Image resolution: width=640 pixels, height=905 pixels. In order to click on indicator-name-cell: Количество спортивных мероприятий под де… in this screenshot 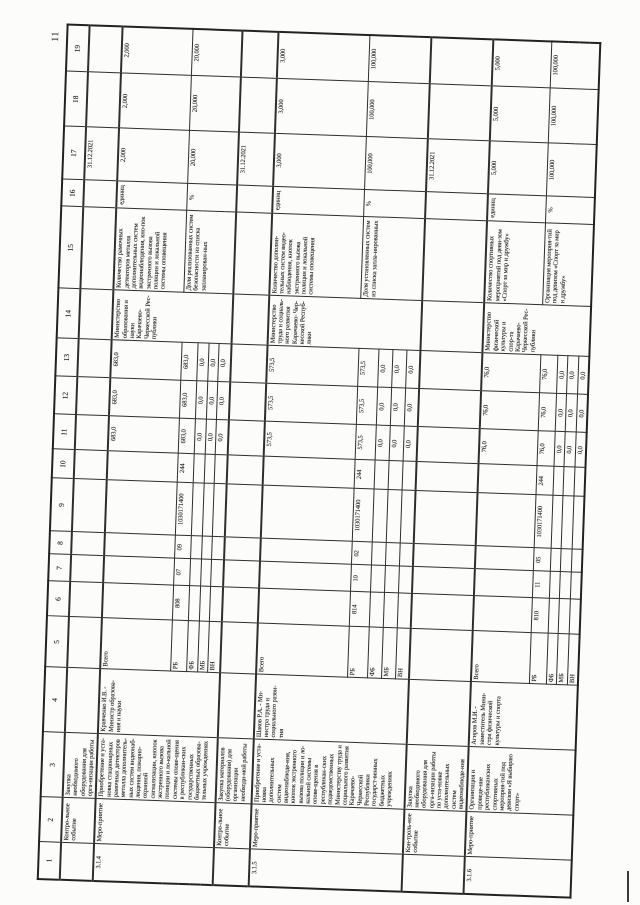, I will do `click(515, 263)`.